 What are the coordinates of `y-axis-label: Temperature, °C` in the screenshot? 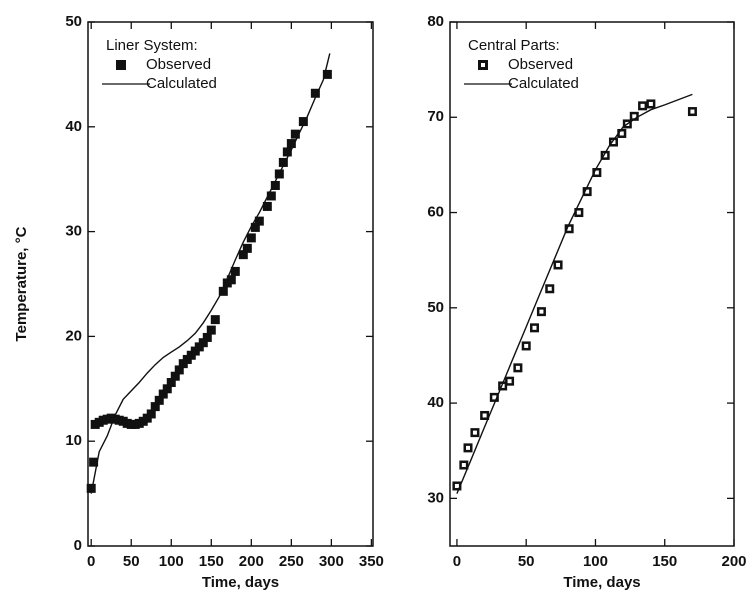 It's located at (21, 283).